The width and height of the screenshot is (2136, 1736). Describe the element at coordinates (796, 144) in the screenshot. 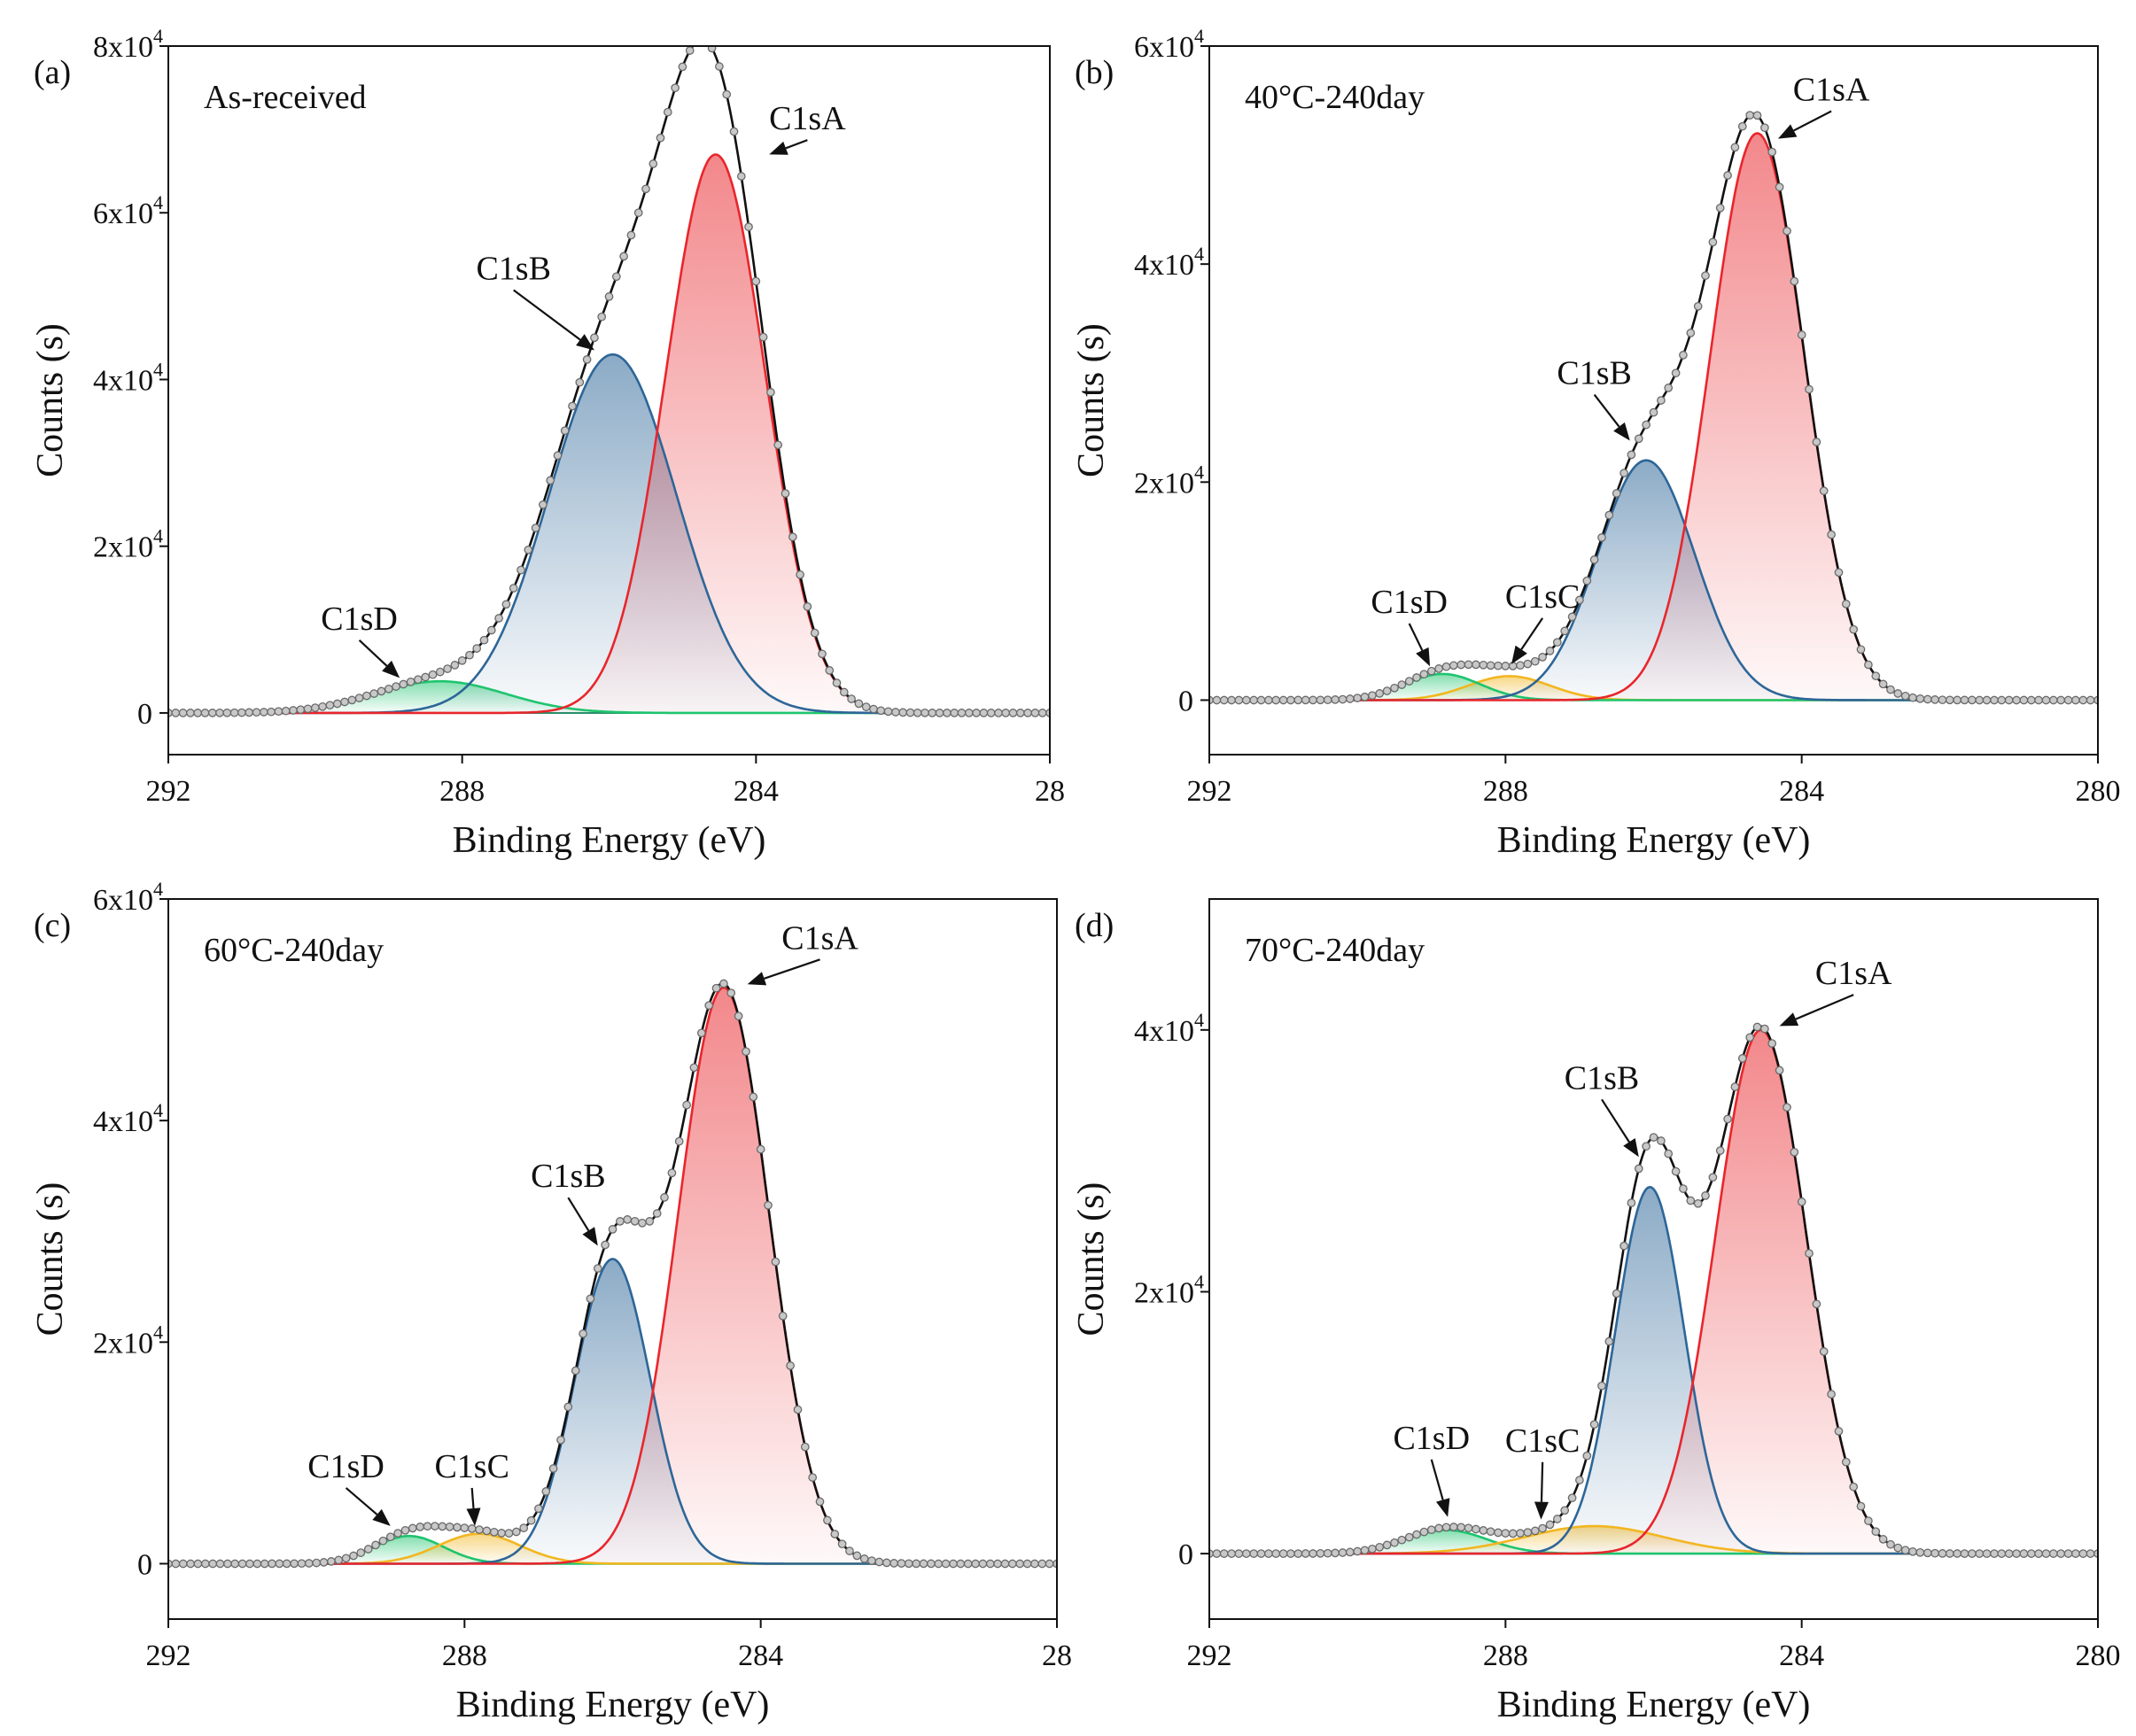

I see `annotation-arrow` at that location.